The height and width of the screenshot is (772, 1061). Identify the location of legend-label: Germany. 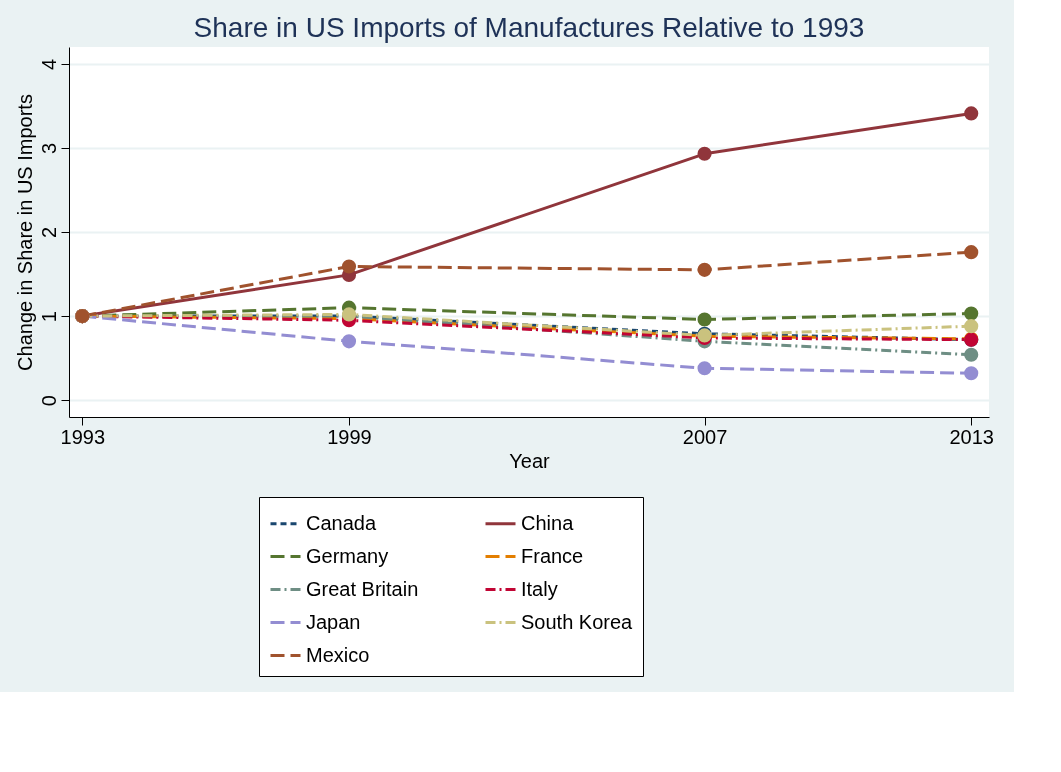
(347, 555).